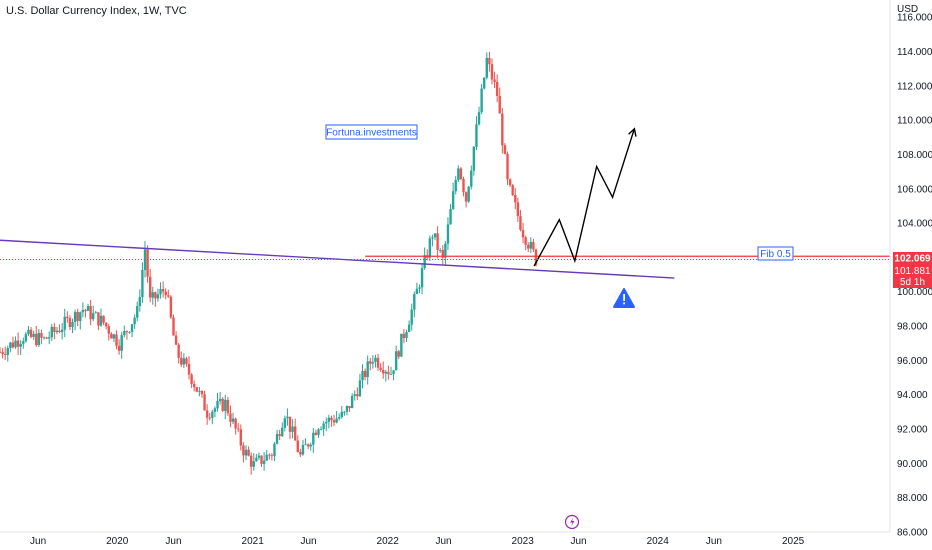 The width and height of the screenshot is (932, 550). Describe the element at coordinates (117, 541) in the screenshot. I see `time-tick-label: 2020` at that location.